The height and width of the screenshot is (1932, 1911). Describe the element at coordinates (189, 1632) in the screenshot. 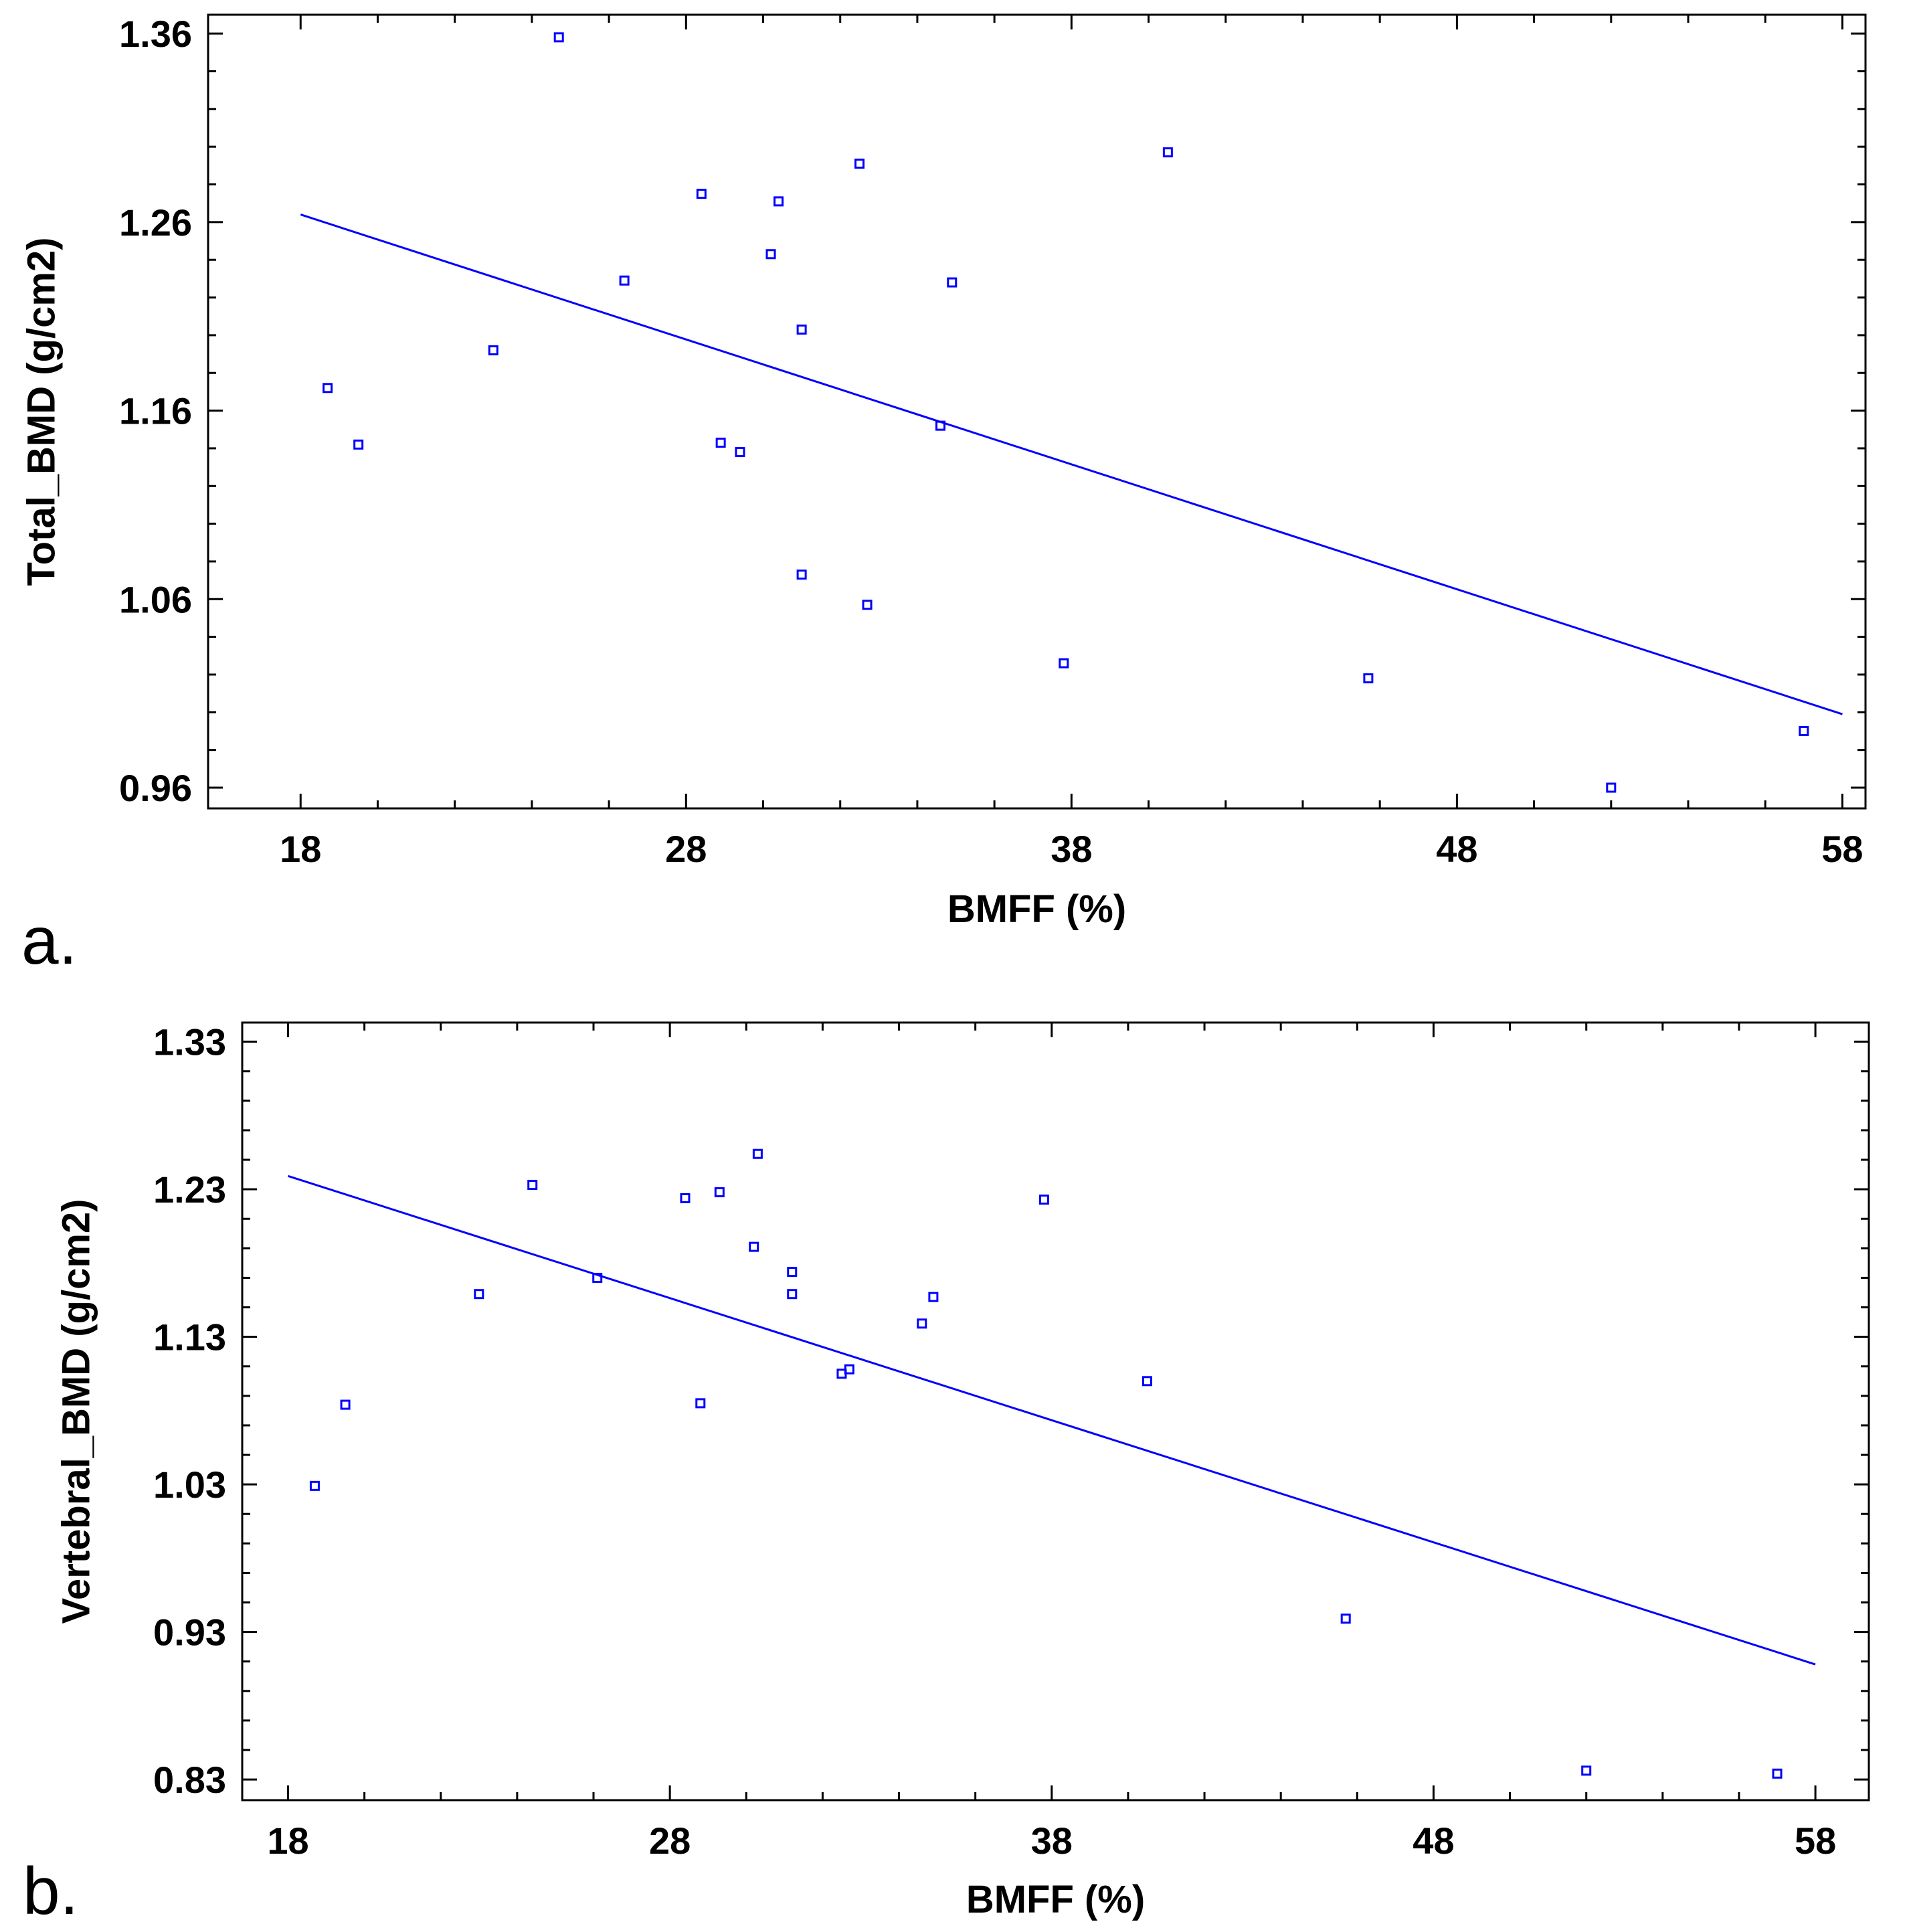

I see `y-tick-label: 0.93` at that location.